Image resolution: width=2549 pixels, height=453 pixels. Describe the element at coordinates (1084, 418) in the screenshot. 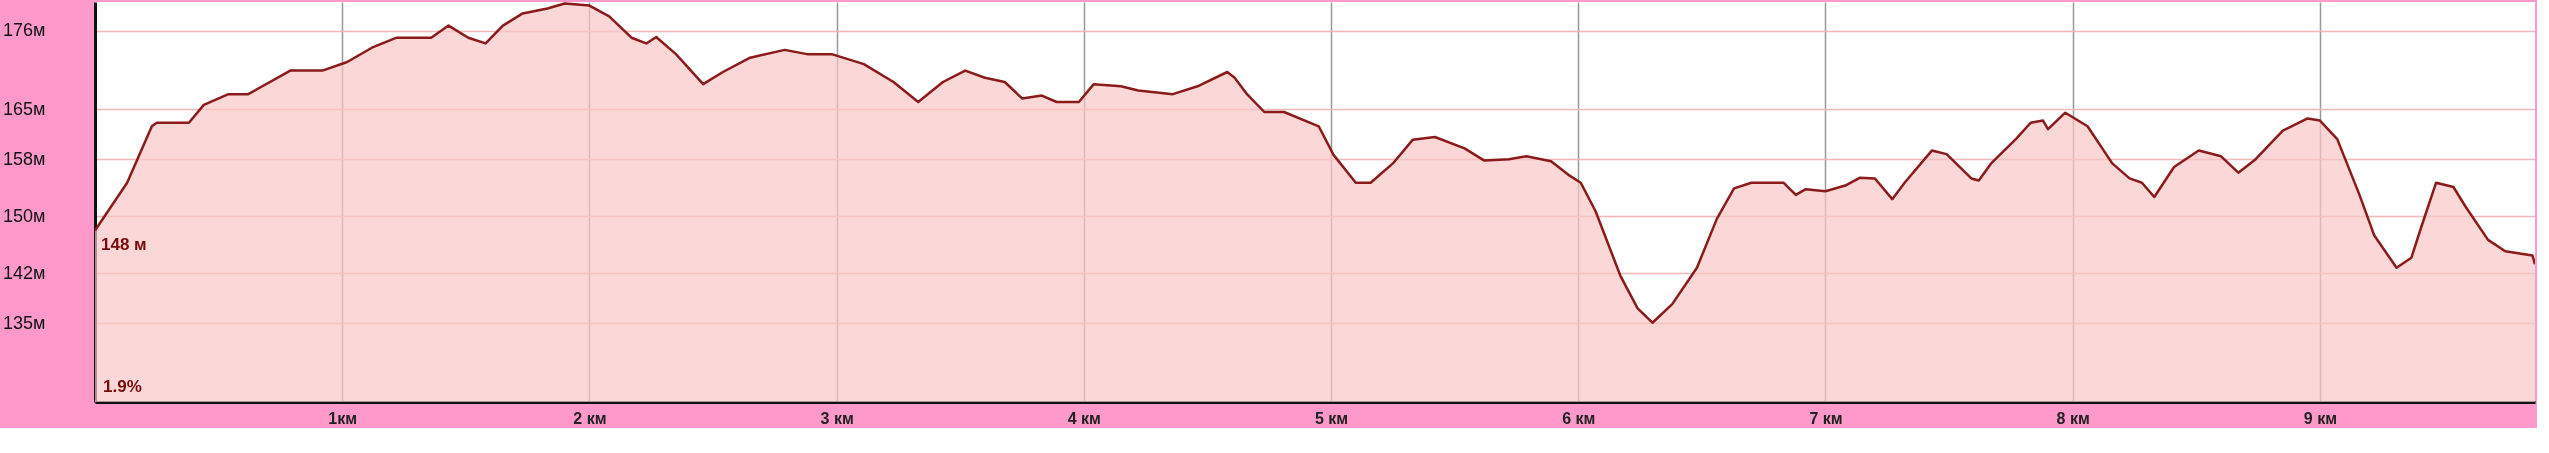

I see `x-tick-label: 4 км` at that location.